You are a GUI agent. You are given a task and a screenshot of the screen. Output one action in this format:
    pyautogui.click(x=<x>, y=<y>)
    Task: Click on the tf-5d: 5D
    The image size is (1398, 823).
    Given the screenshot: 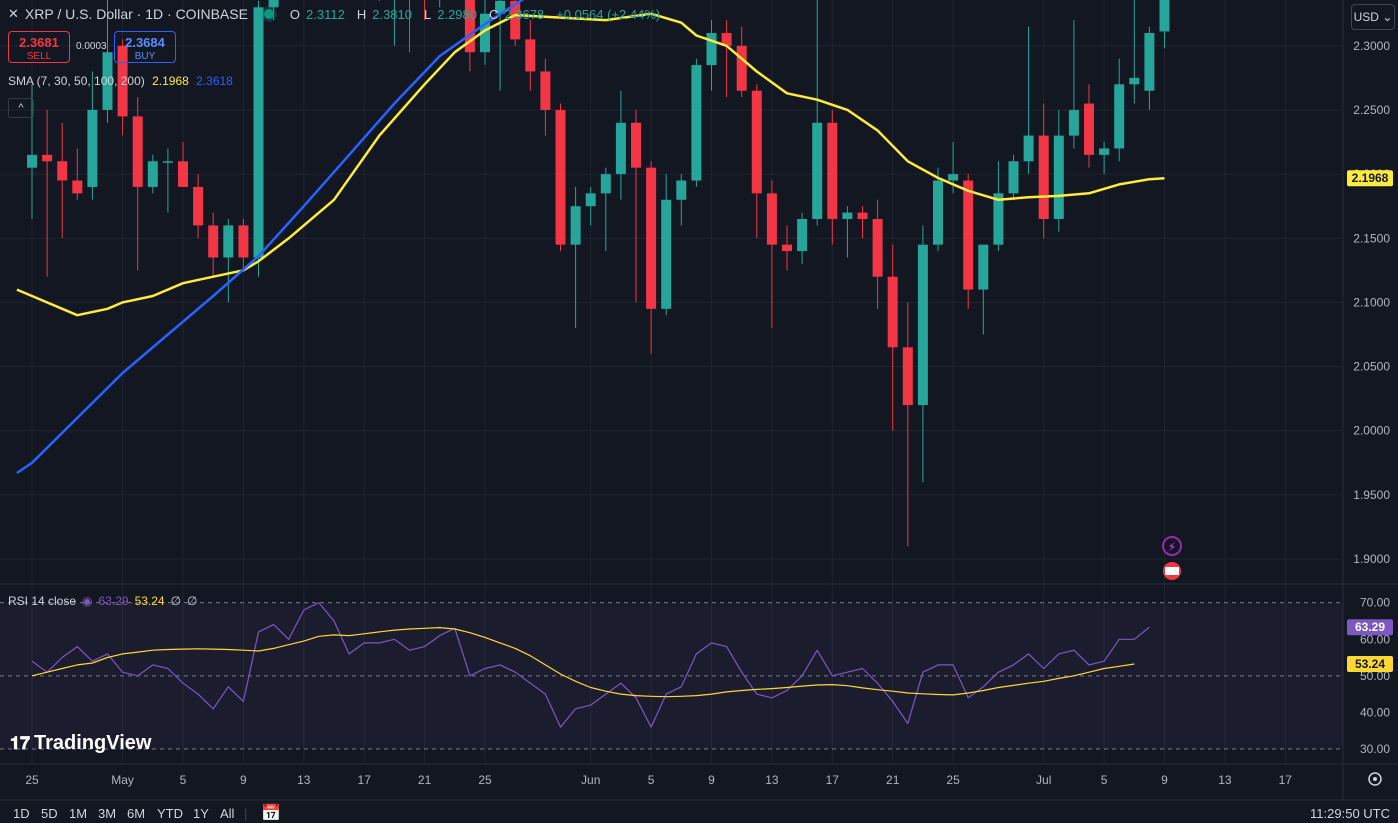 What is the action you would take?
    pyautogui.click(x=49, y=813)
    